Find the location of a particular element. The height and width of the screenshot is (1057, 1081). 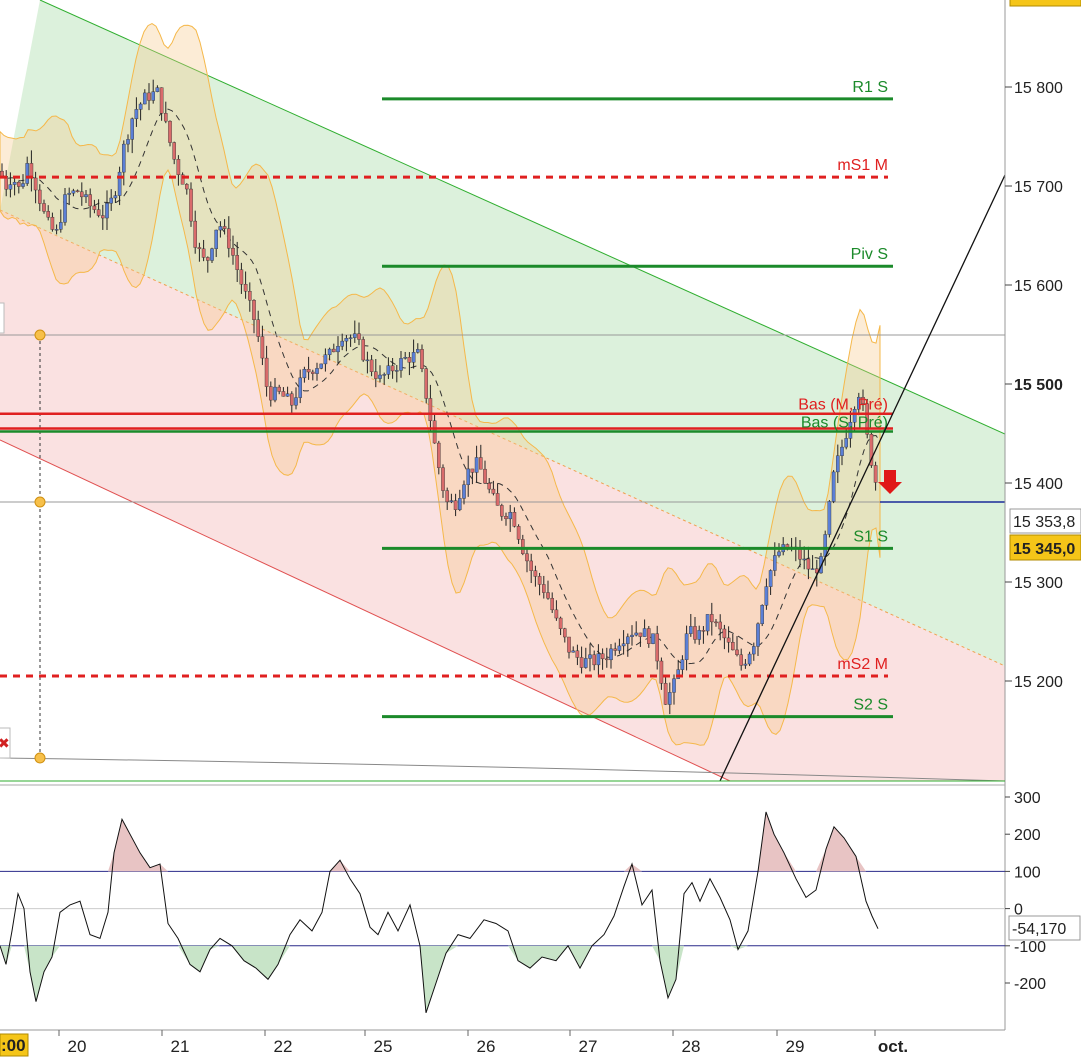

price-tick-label: 15 200 is located at coordinates (1038, 682).